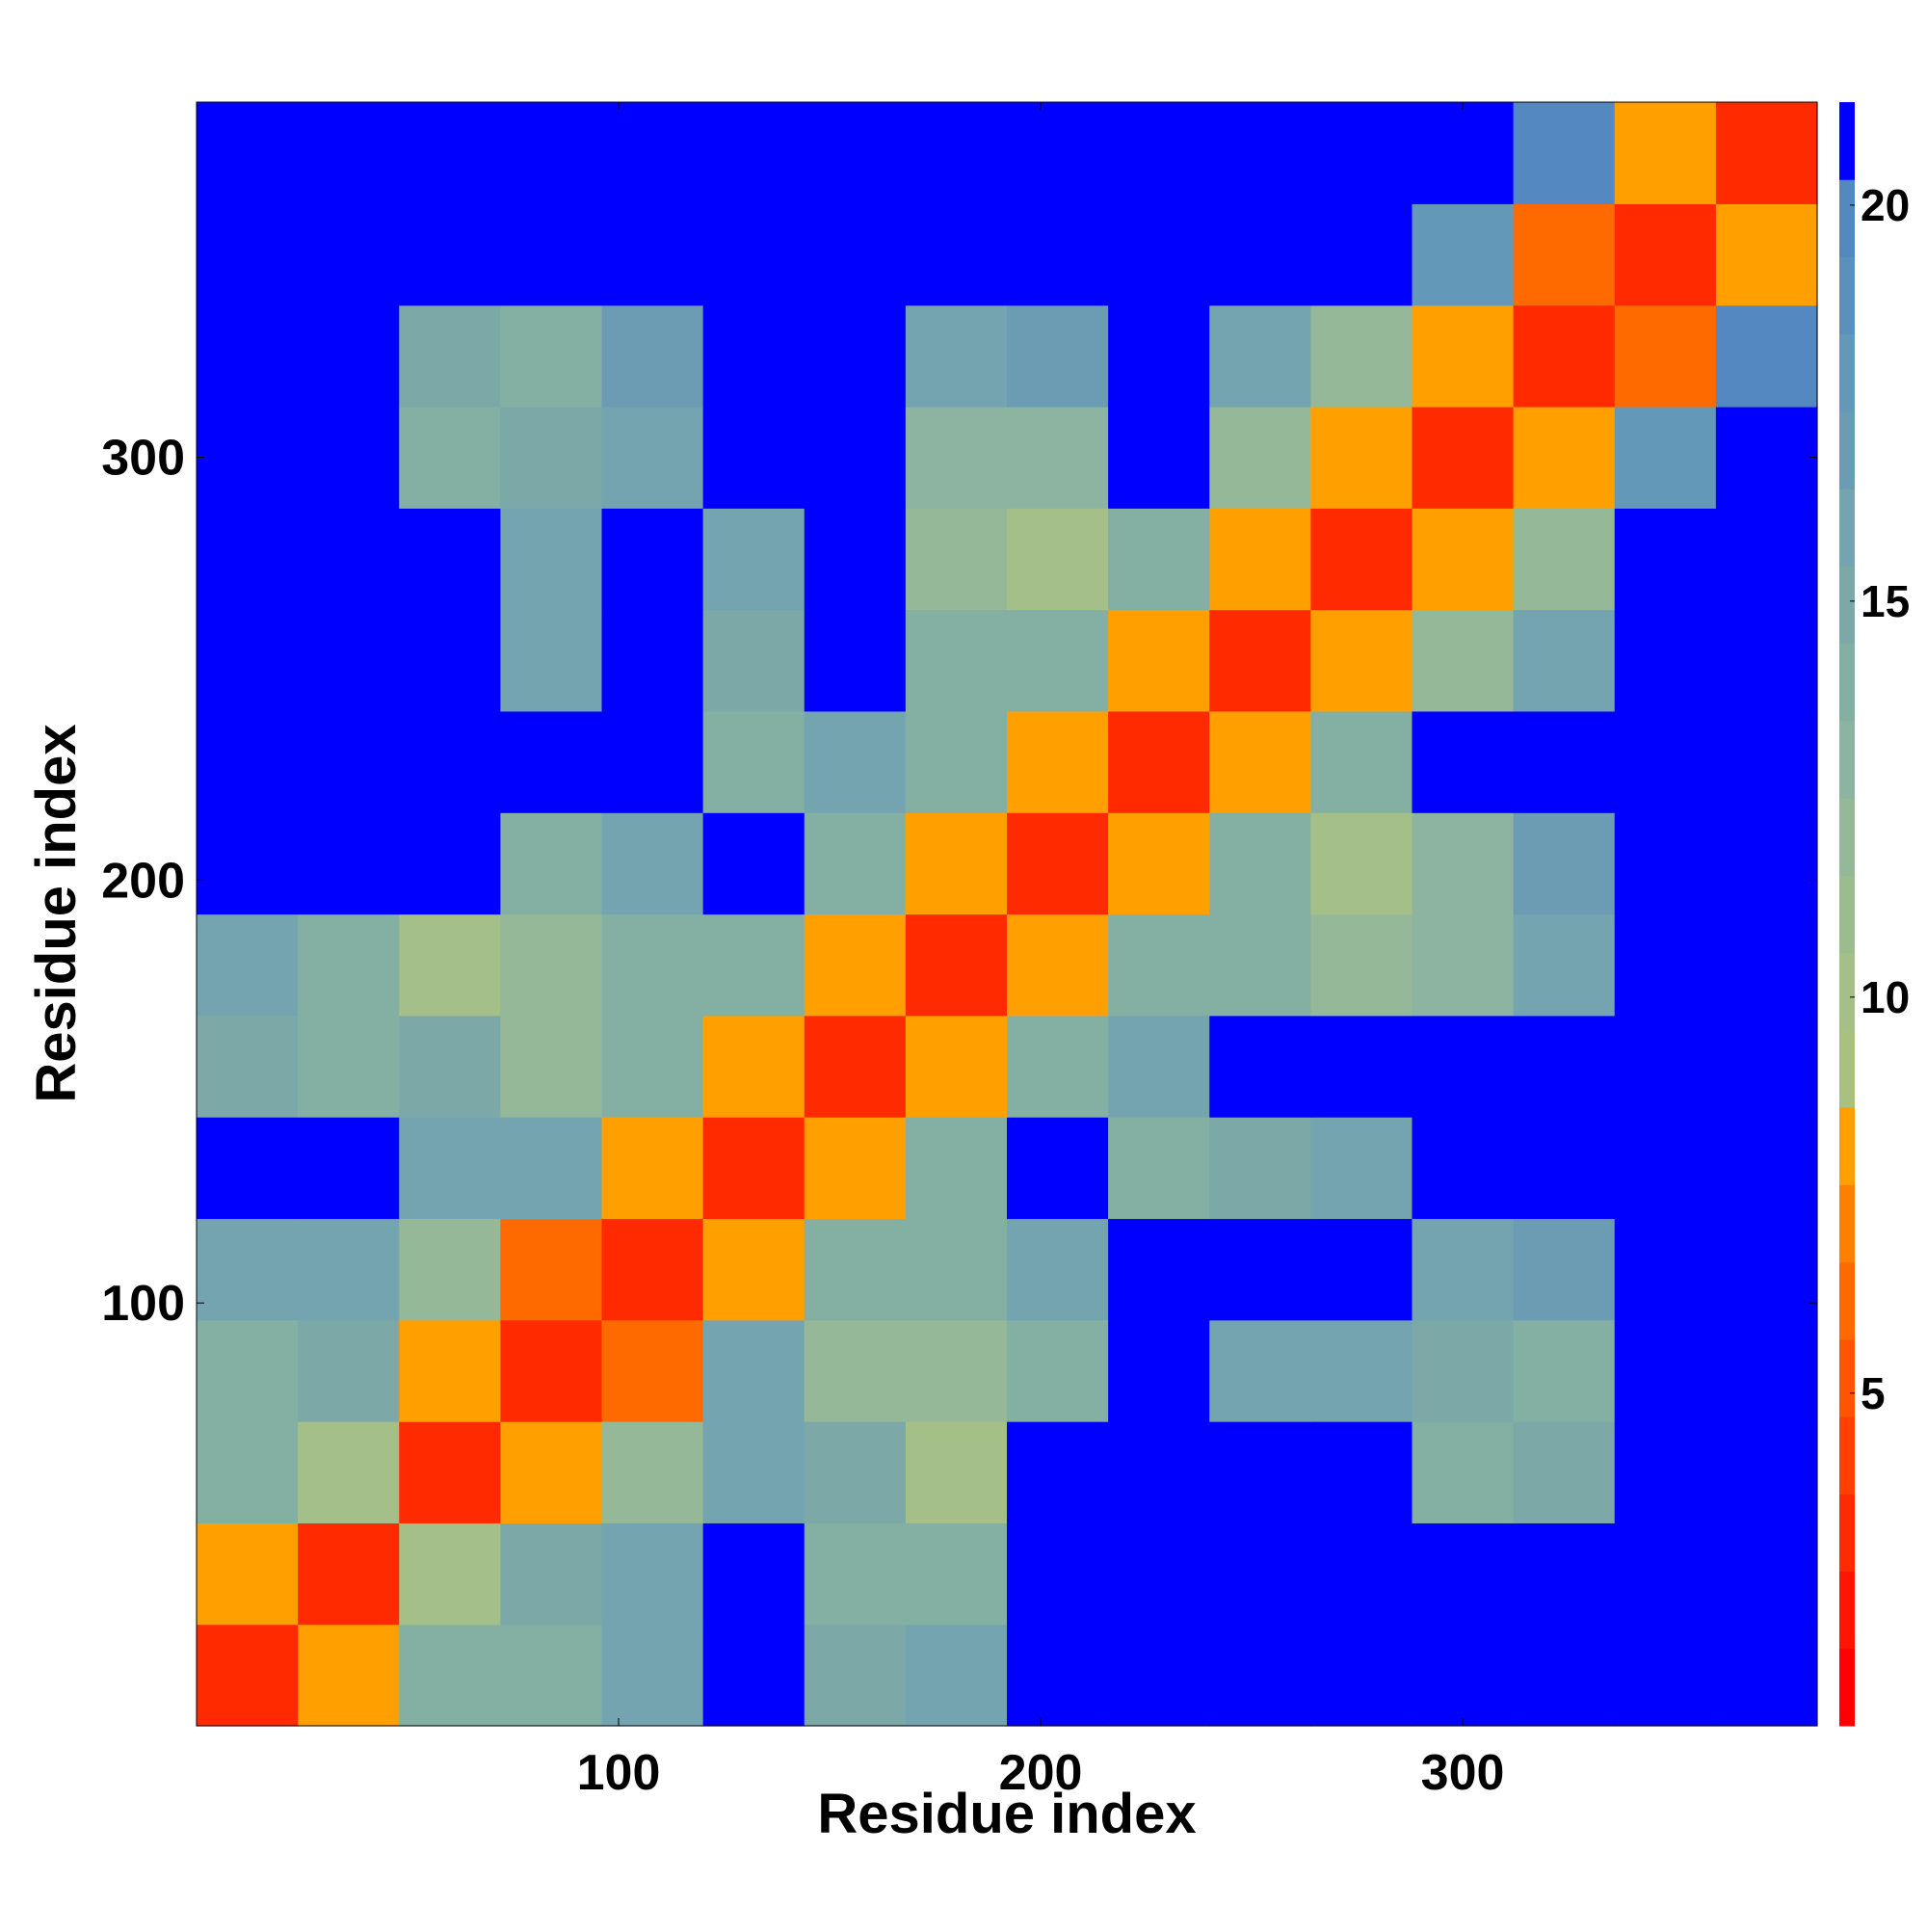  Describe the element at coordinates (1041, 1773) in the screenshot. I see `x-tick-label: 200` at that location.